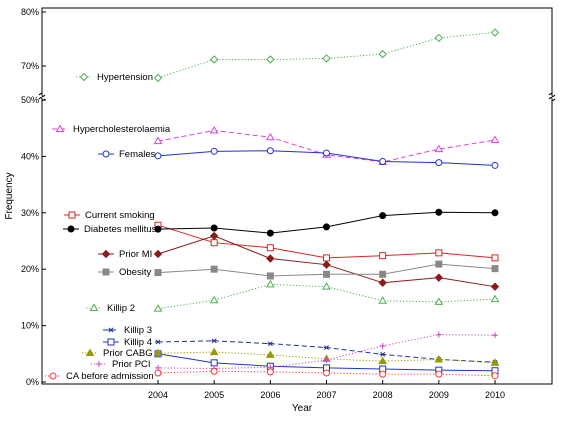 This screenshot has height=421, width=565. I want to click on axis-break-right-bottom, so click(552, 99).